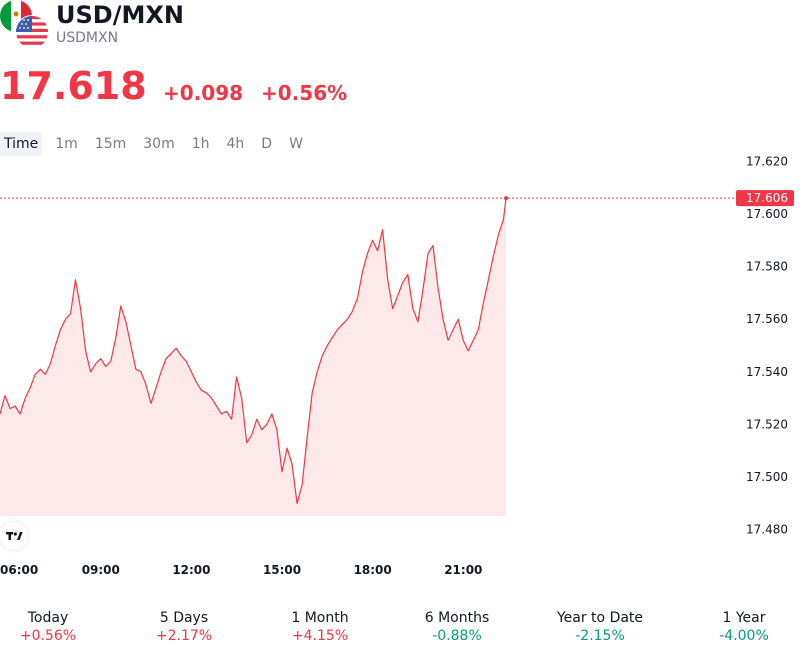 Image resolution: width=800 pixels, height=658 pixels. Describe the element at coordinates (235, 144) in the screenshot. I see `tab-interval-4h: 4h` at that location.